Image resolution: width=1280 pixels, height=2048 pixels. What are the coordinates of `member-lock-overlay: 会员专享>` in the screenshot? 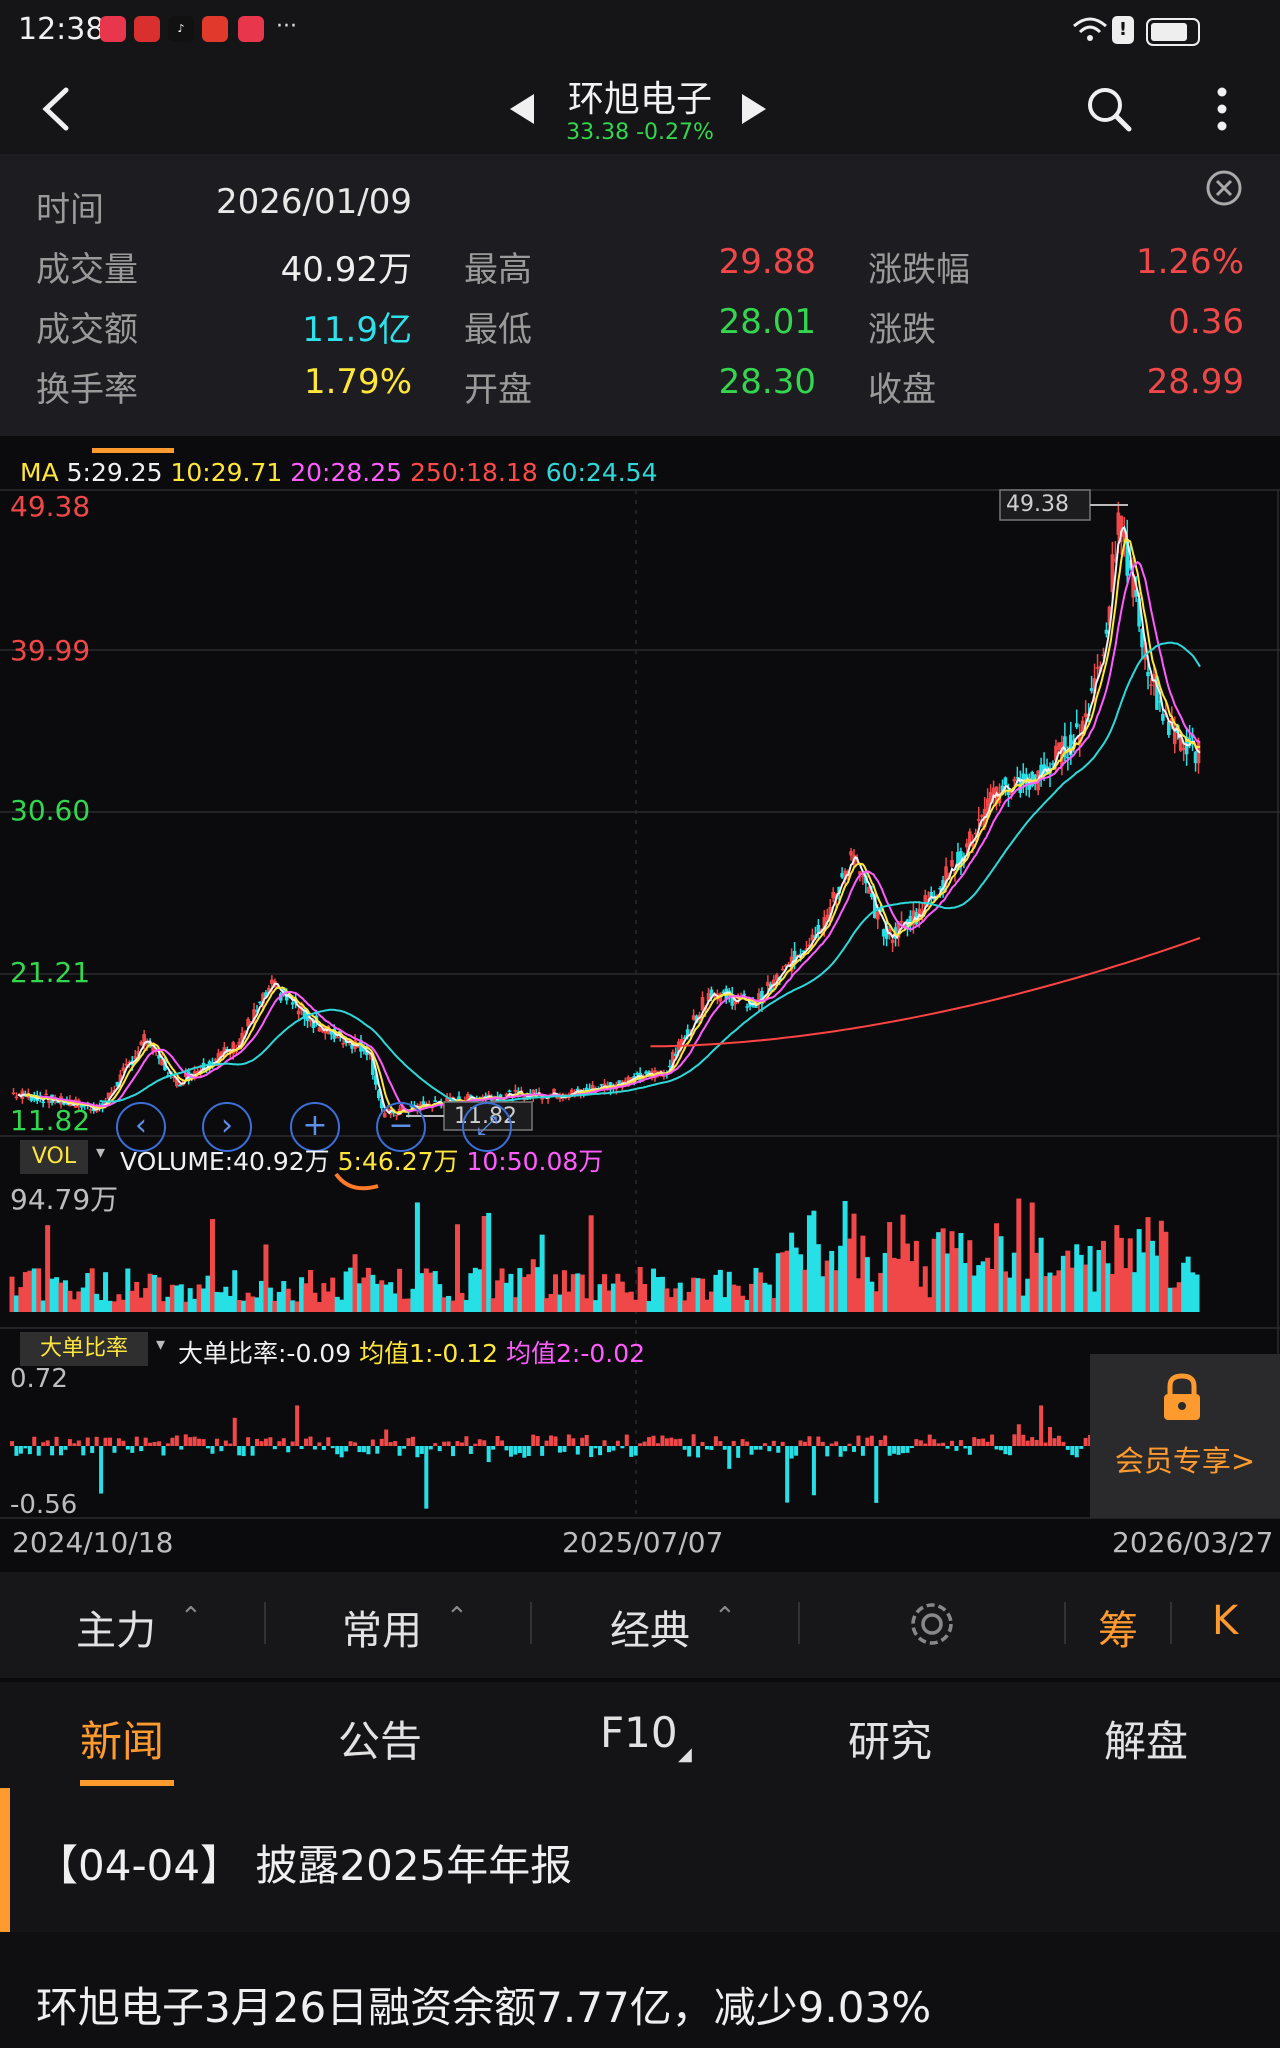 It's located at (1185, 1436).